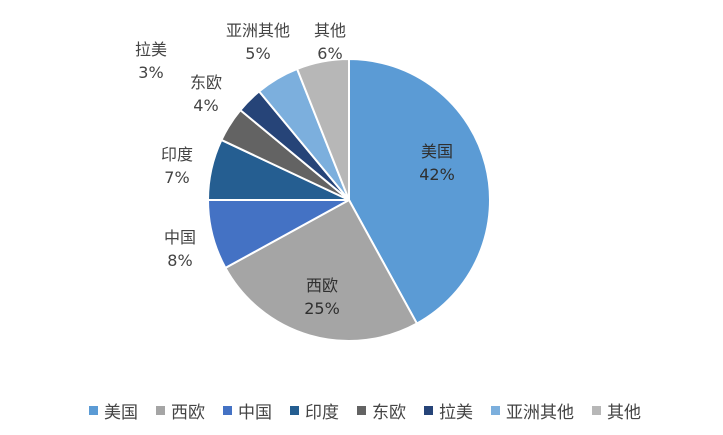 The width and height of the screenshot is (723, 435). Describe the element at coordinates (179, 260) in the screenshot. I see `slice-value-label: 8%` at that location.